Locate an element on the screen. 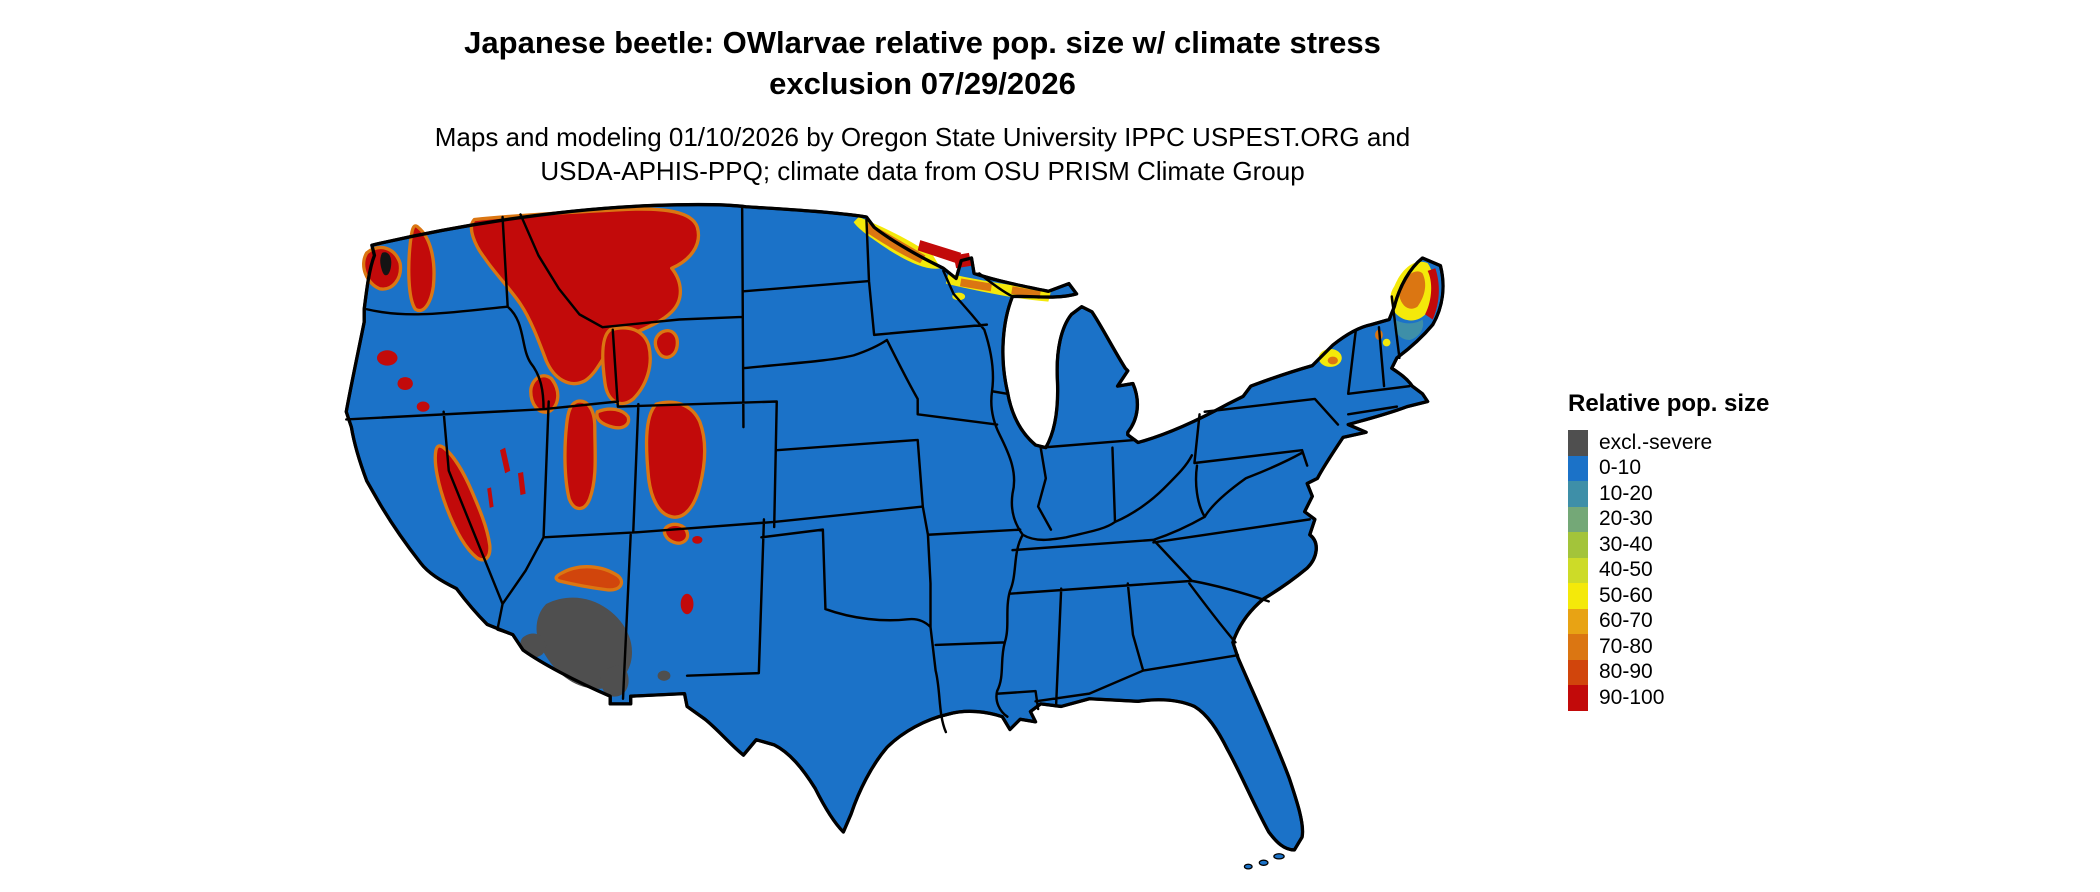 Image resolution: width=2100 pixels, height=892 pixels. adirondack-orange is located at coordinates (1332, 360).